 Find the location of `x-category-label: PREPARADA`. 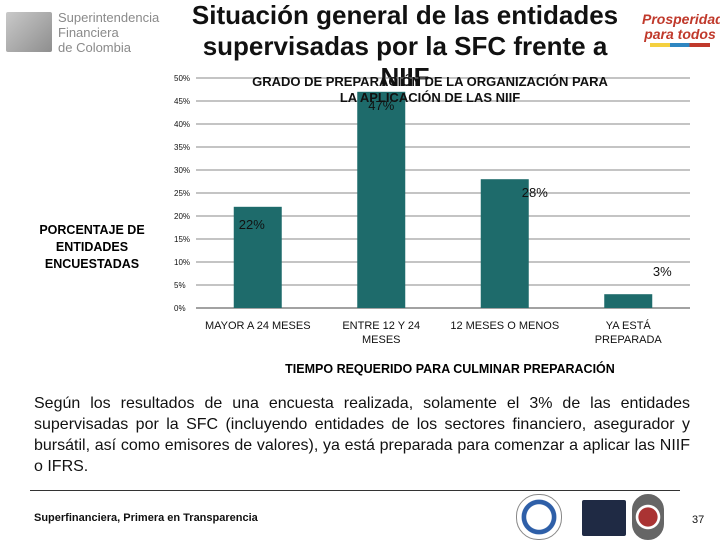

x-category-label: PREPARADA is located at coordinates (629, 340).